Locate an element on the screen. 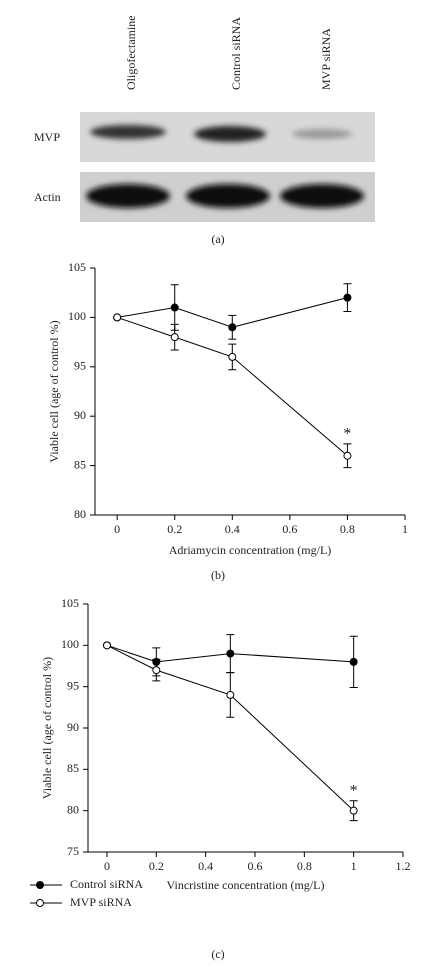 This screenshot has width=435, height=973. x-axis-label: Vincristine concentration (mg/L) is located at coordinates (246, 885).